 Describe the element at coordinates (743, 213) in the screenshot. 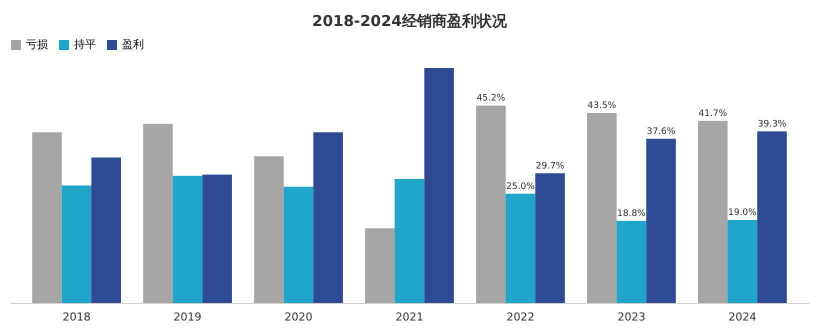

I see `data-label: 19.0%` at that location.